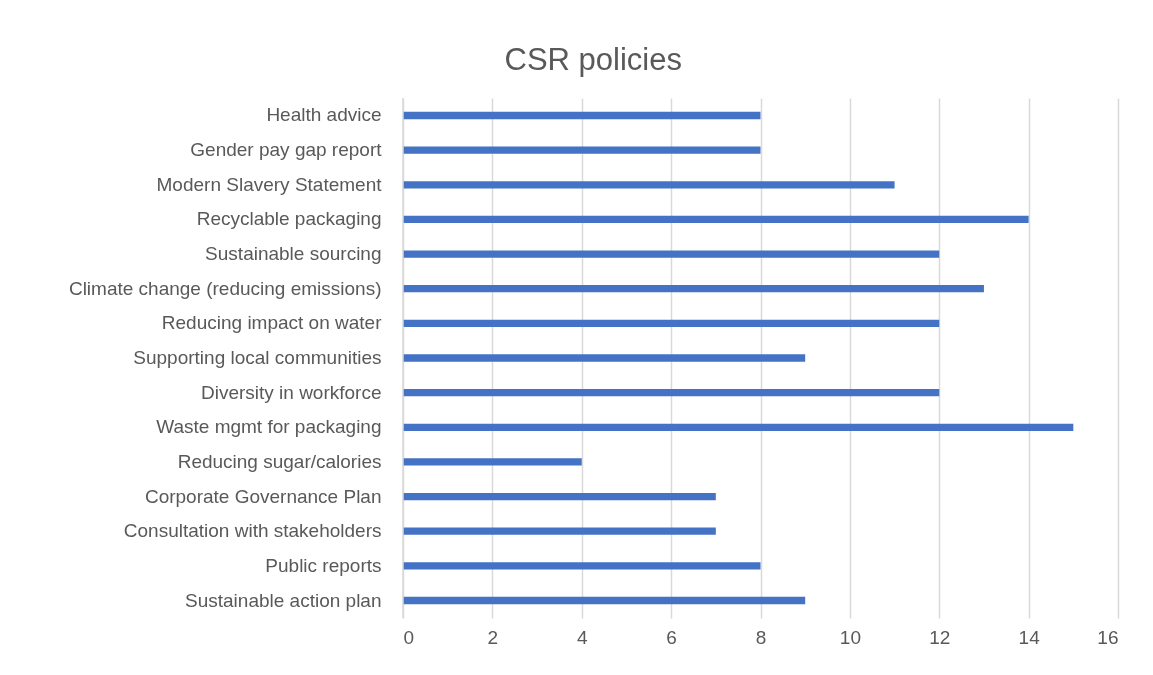 The height and width of the screenshot is (675, 1153). Describe the element at coordinates (263, 496) in the screenshot. I see `y-tick-label: Corporate Governance Plan` at that location.